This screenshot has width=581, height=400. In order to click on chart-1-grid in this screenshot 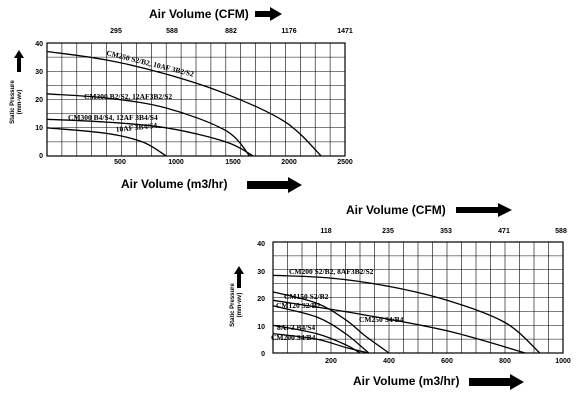, I will do `click(196, 99)`.